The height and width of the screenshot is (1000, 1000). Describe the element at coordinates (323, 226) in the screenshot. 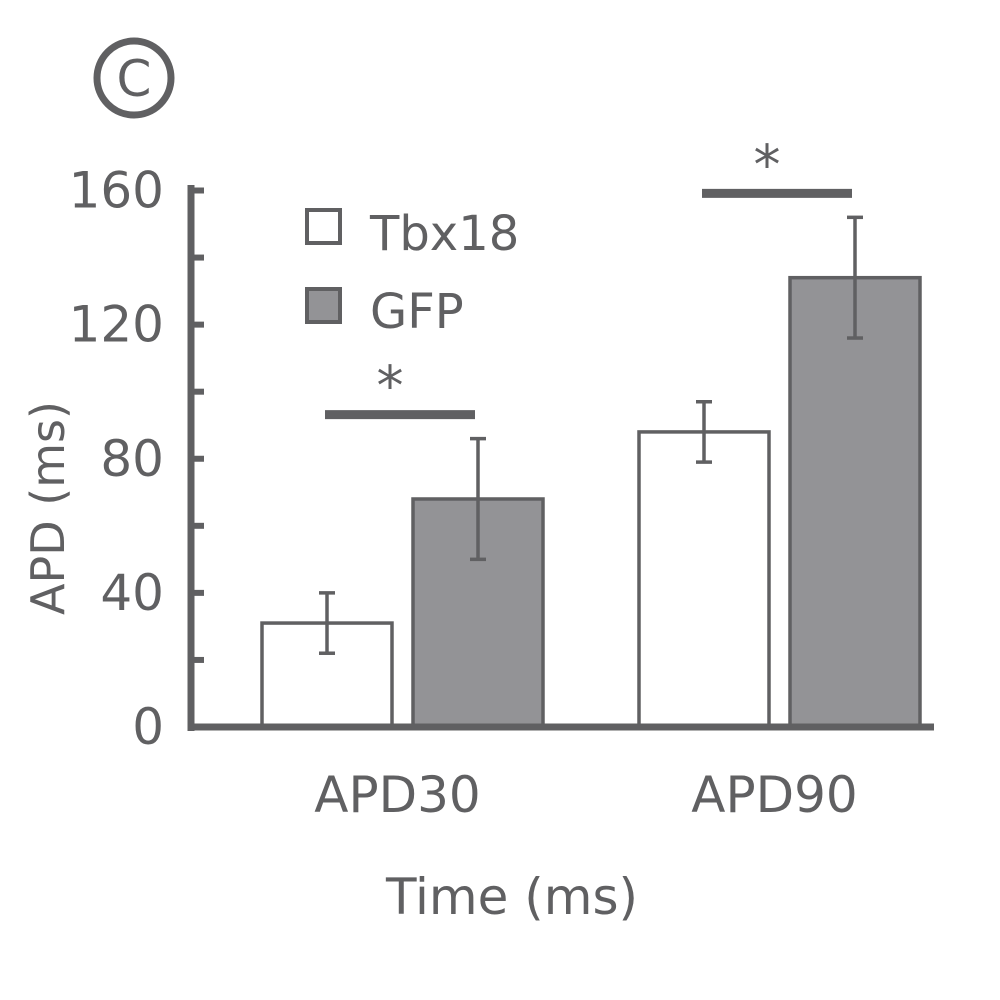

I see `legend-swatch-tbx18` at that location.